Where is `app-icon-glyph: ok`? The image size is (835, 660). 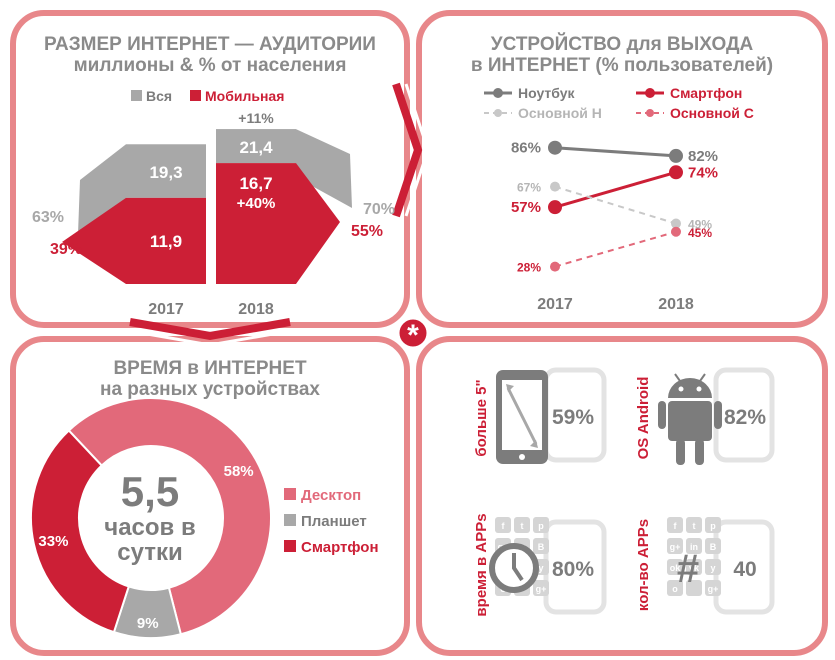
app-icon-glyph: ok is located at coordinates (675, 568).